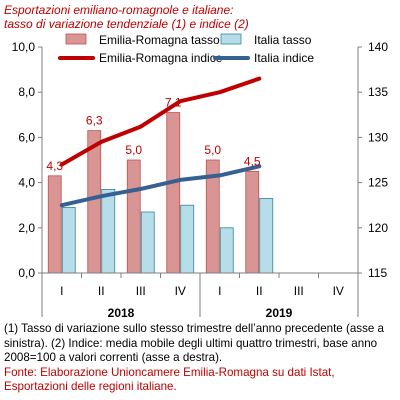 The image size is (400, 400). I want to click on y-left-tick-label-5: 10,0, so click(24, 47).